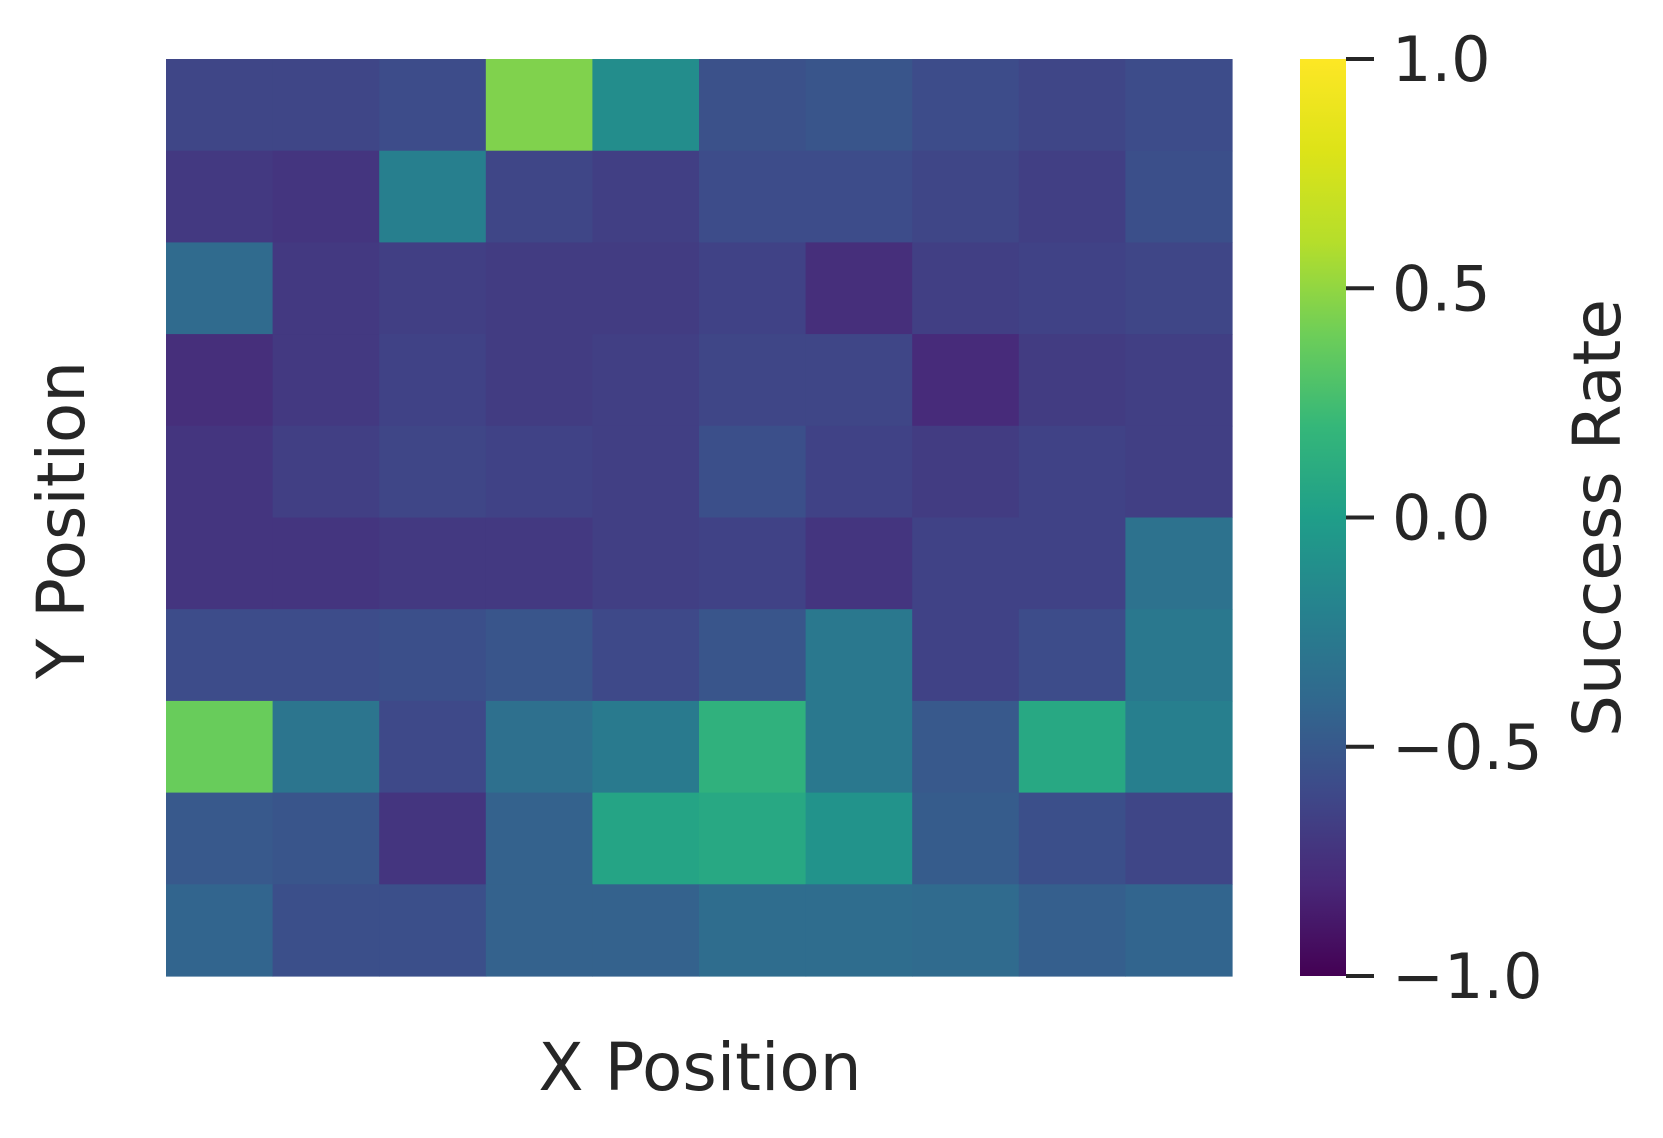 The width and height of the screenshot is (1663, 1138). Describe the element at coordinates (646, 563) in the screenshot. I see `heatmap-cell-r5-c4` at that location.